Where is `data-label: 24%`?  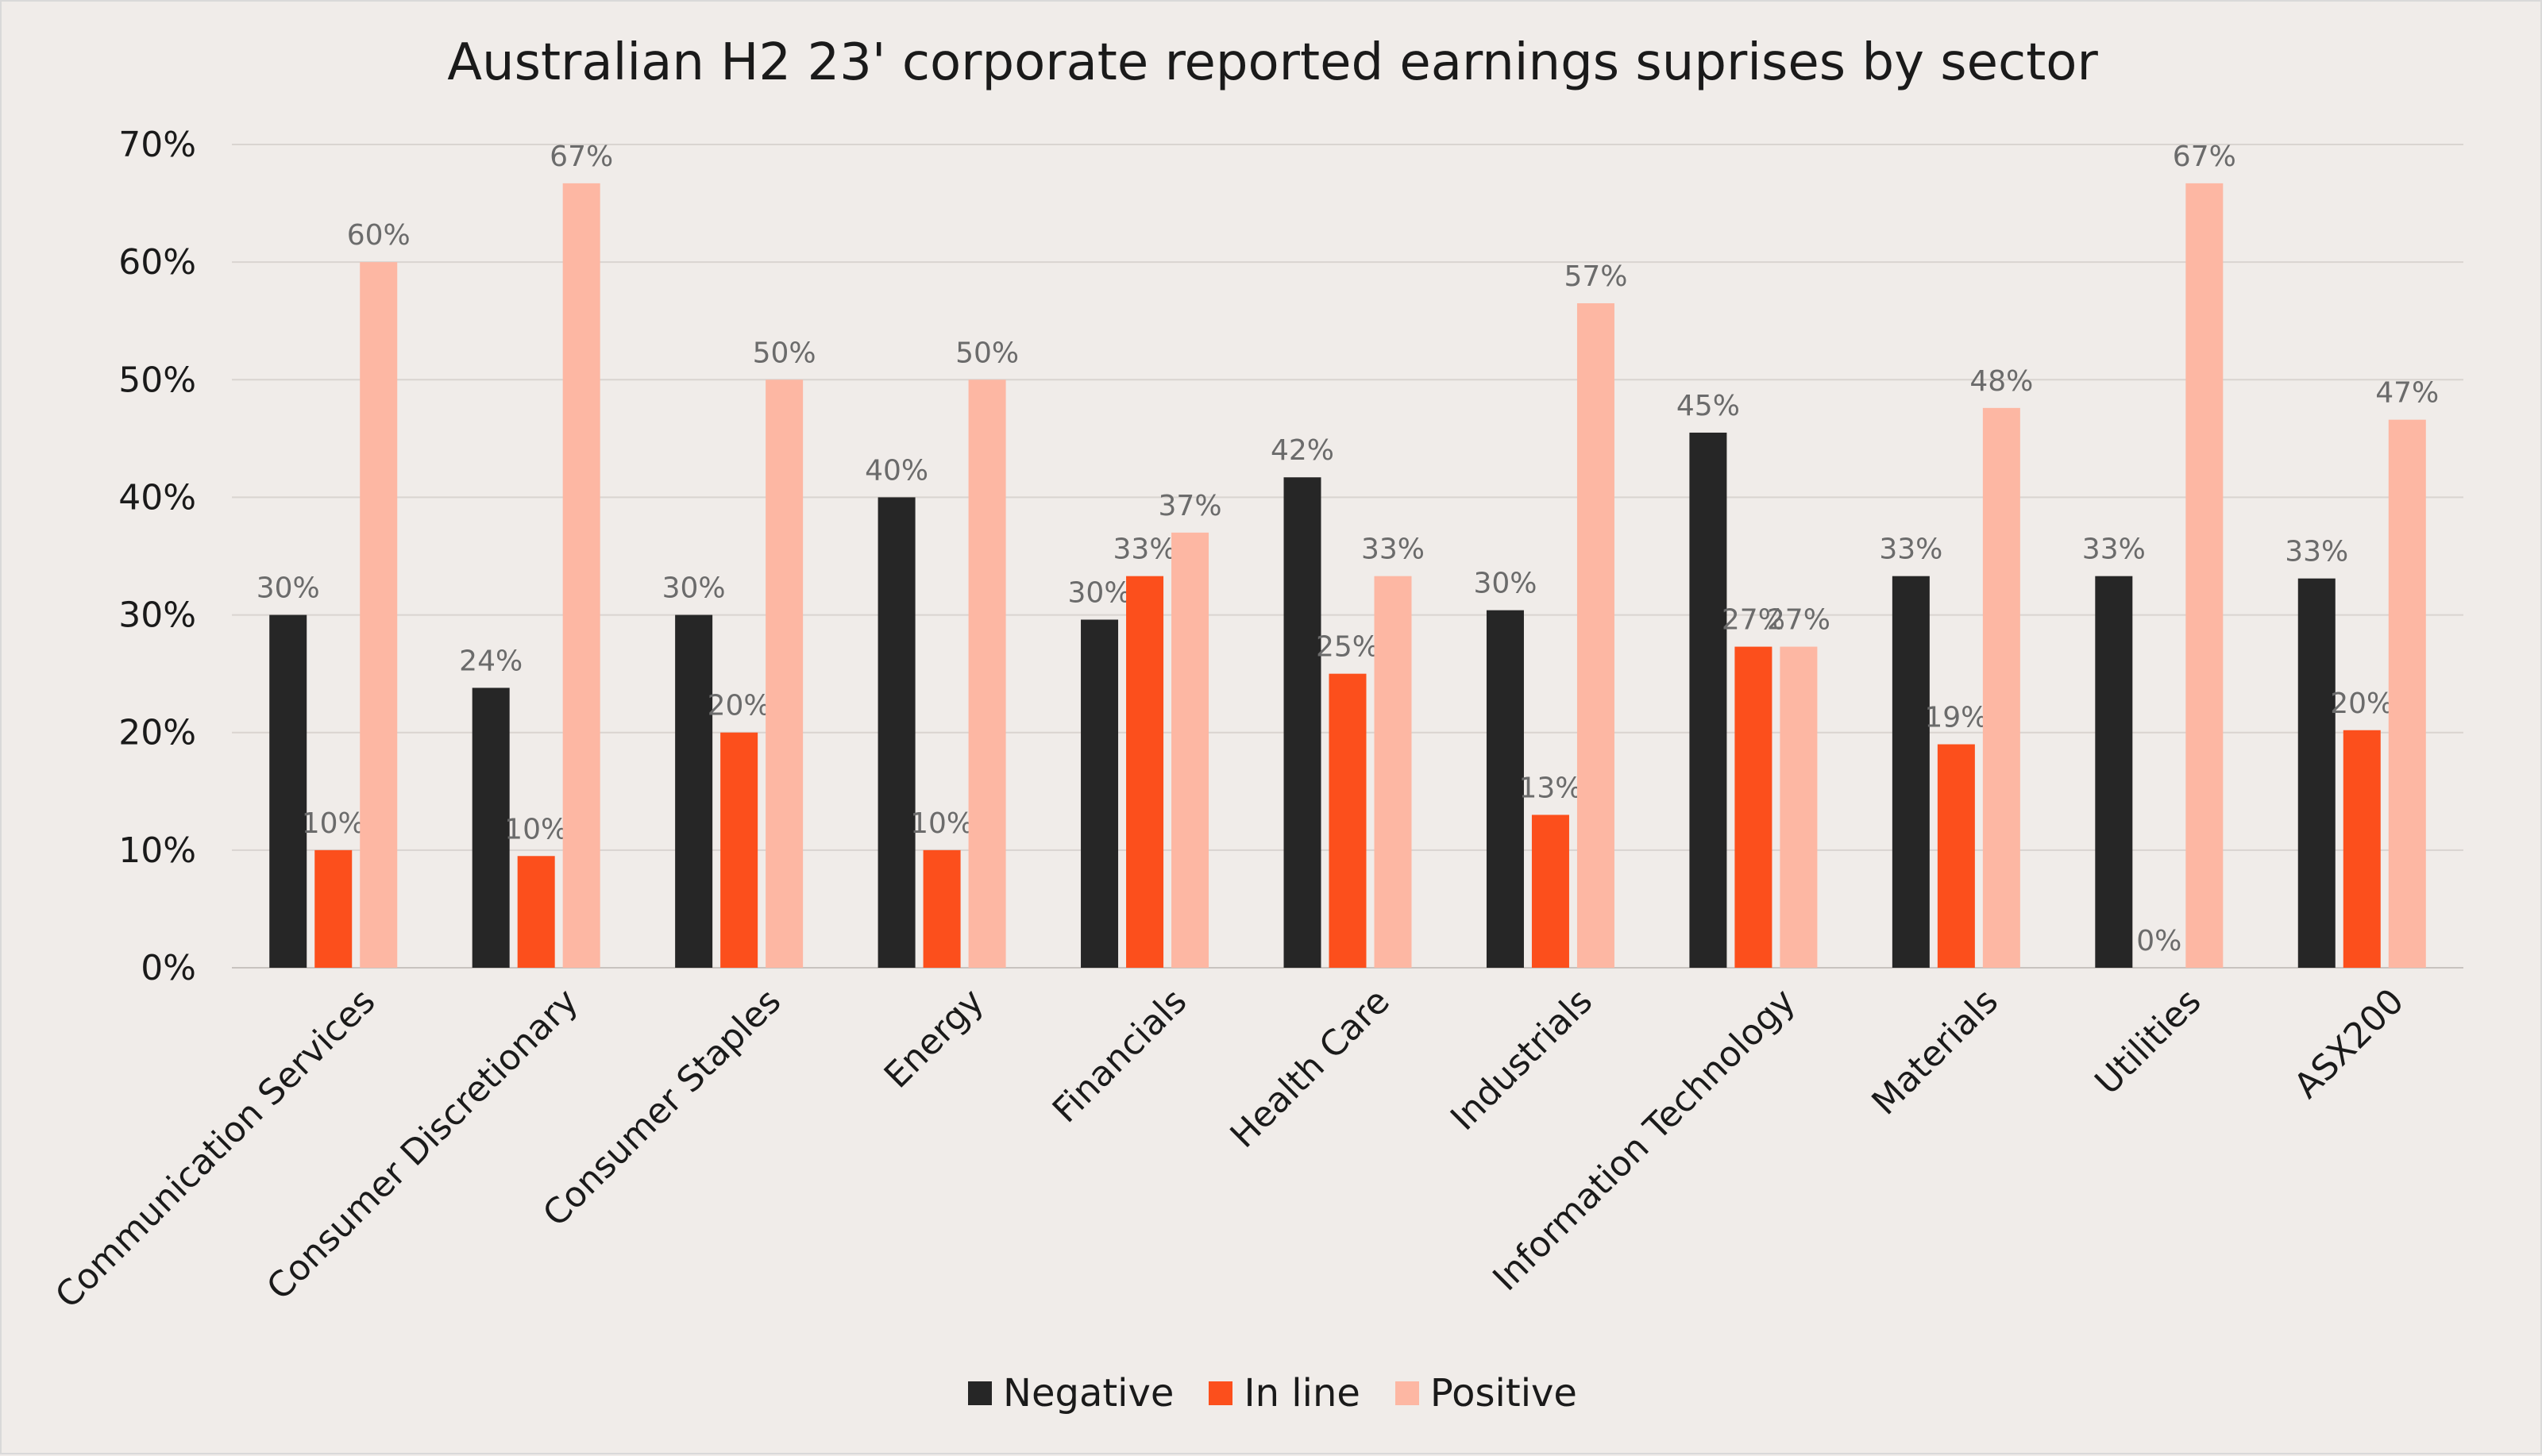
data-label: 24% is located at coordinates (491, 661).